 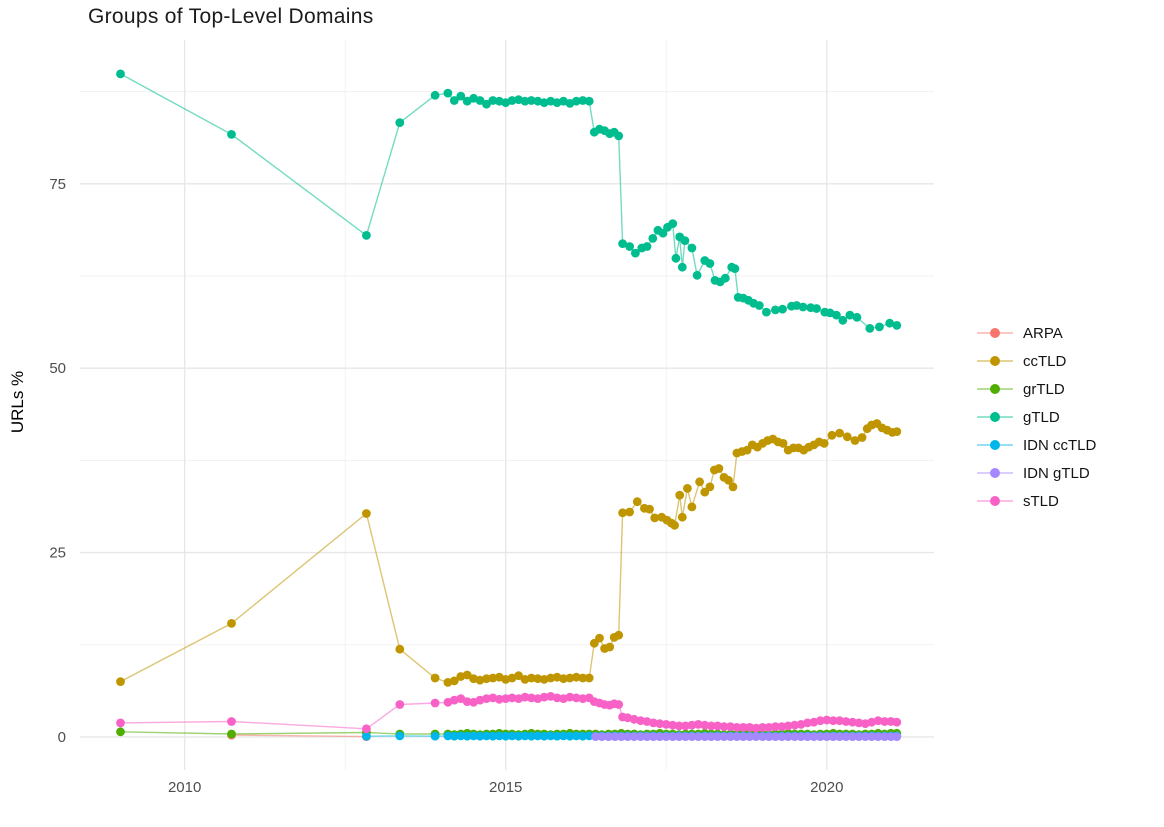 I want to click on x-tick-label: 2010, so click(x=184, y=787).